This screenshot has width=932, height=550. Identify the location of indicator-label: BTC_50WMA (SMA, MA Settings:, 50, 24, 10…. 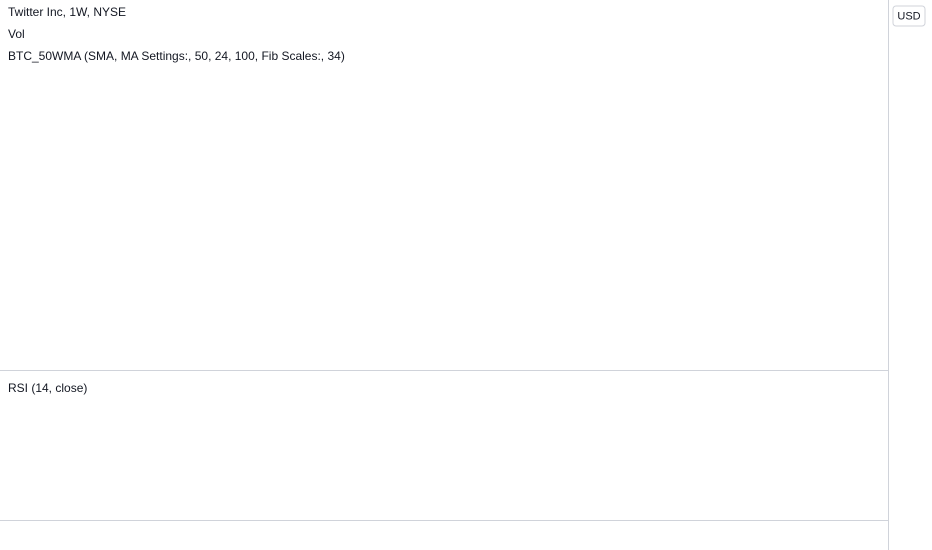
(176, 56).